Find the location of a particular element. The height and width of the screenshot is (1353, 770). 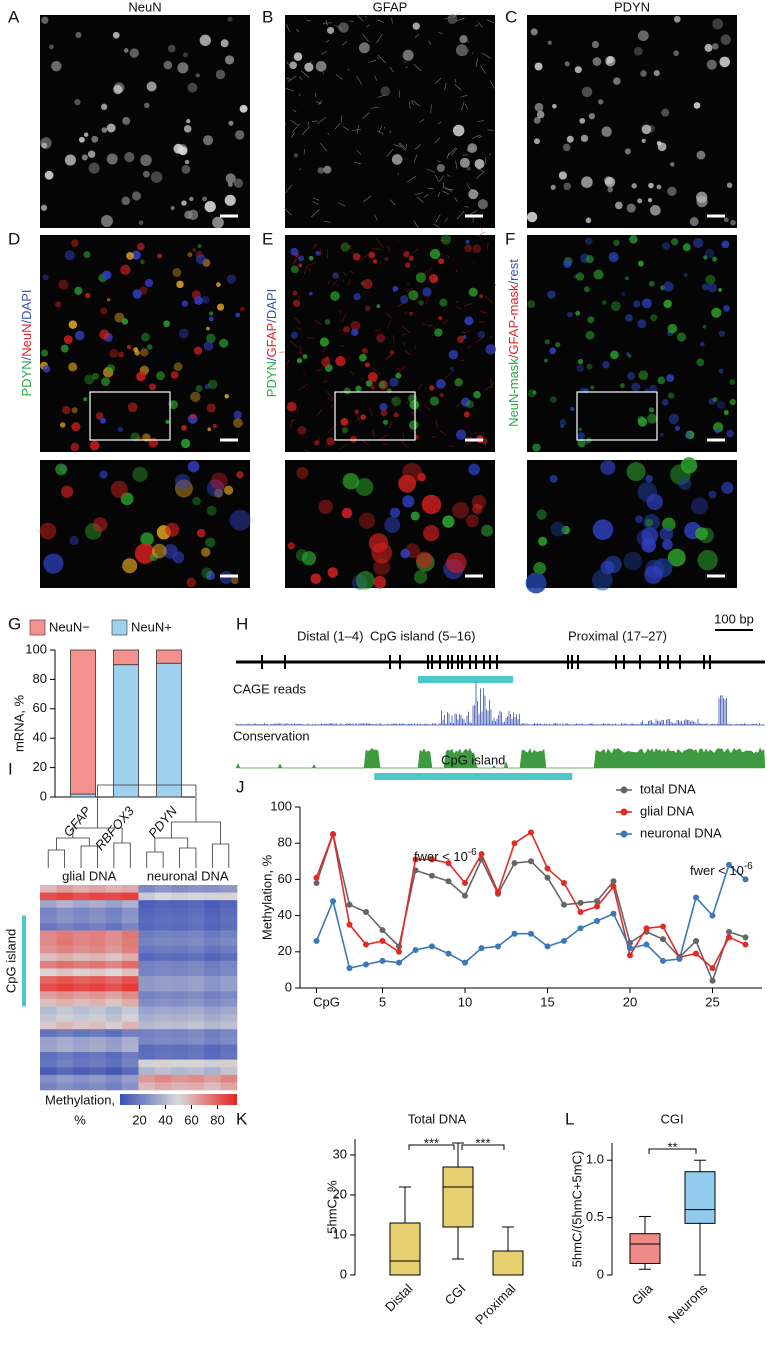

bar-segment is located at coordinates (83, 795).